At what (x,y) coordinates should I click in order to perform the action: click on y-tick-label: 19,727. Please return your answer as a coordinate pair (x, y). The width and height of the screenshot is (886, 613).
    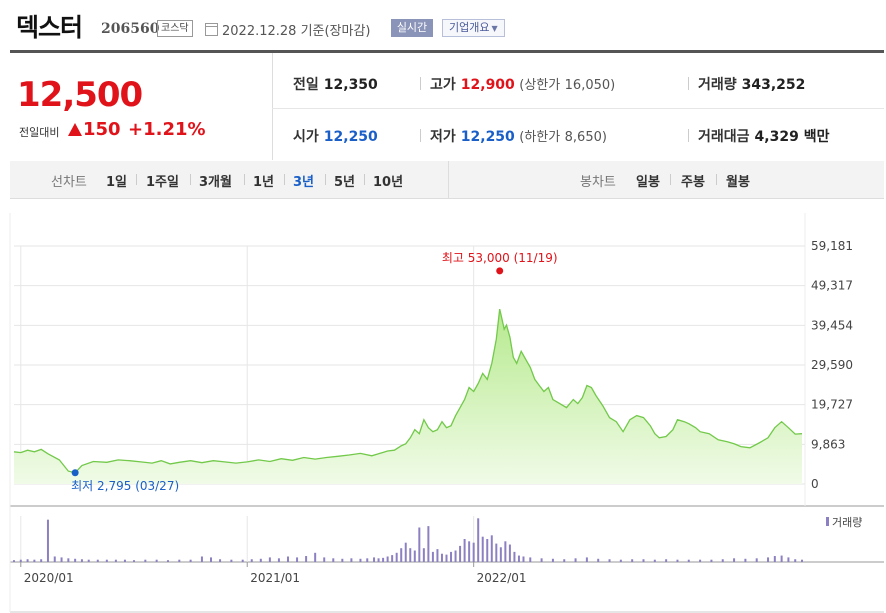
    Looking at the image, I should click on (832, 405).